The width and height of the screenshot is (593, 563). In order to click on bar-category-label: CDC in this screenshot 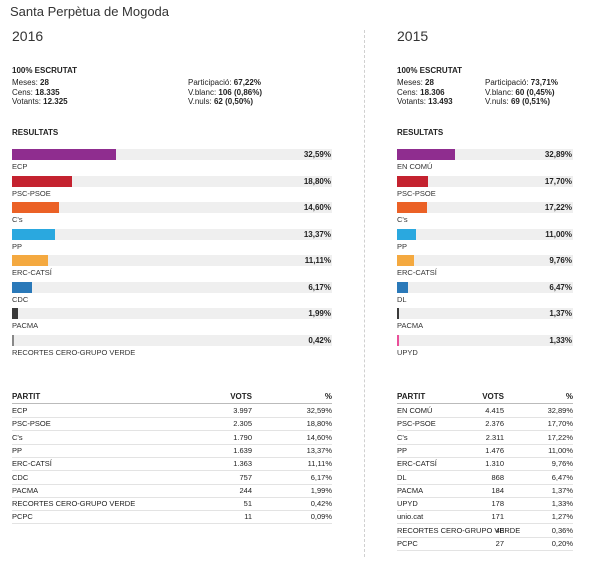, I will do `click(20, 299)`.